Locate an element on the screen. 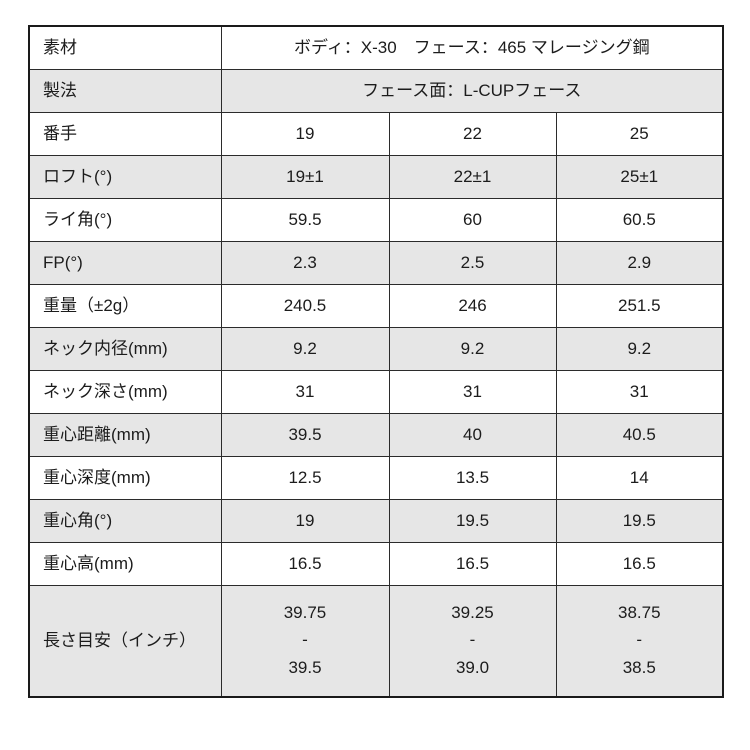 This screenshot has height=750, width=750. table-row-cg-depth: 重心深度(mm) 12.5 13.5 14 is located at coordinates (376, 477).